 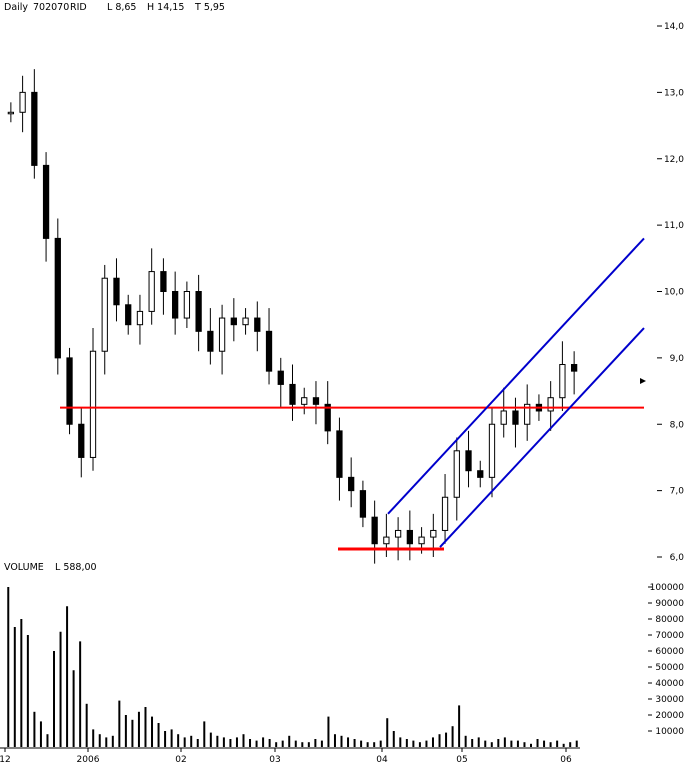 What do you see at coordinates (542, 437) in the screenshot?
I see `channel-lower-line` at bounding box center [542, 437].